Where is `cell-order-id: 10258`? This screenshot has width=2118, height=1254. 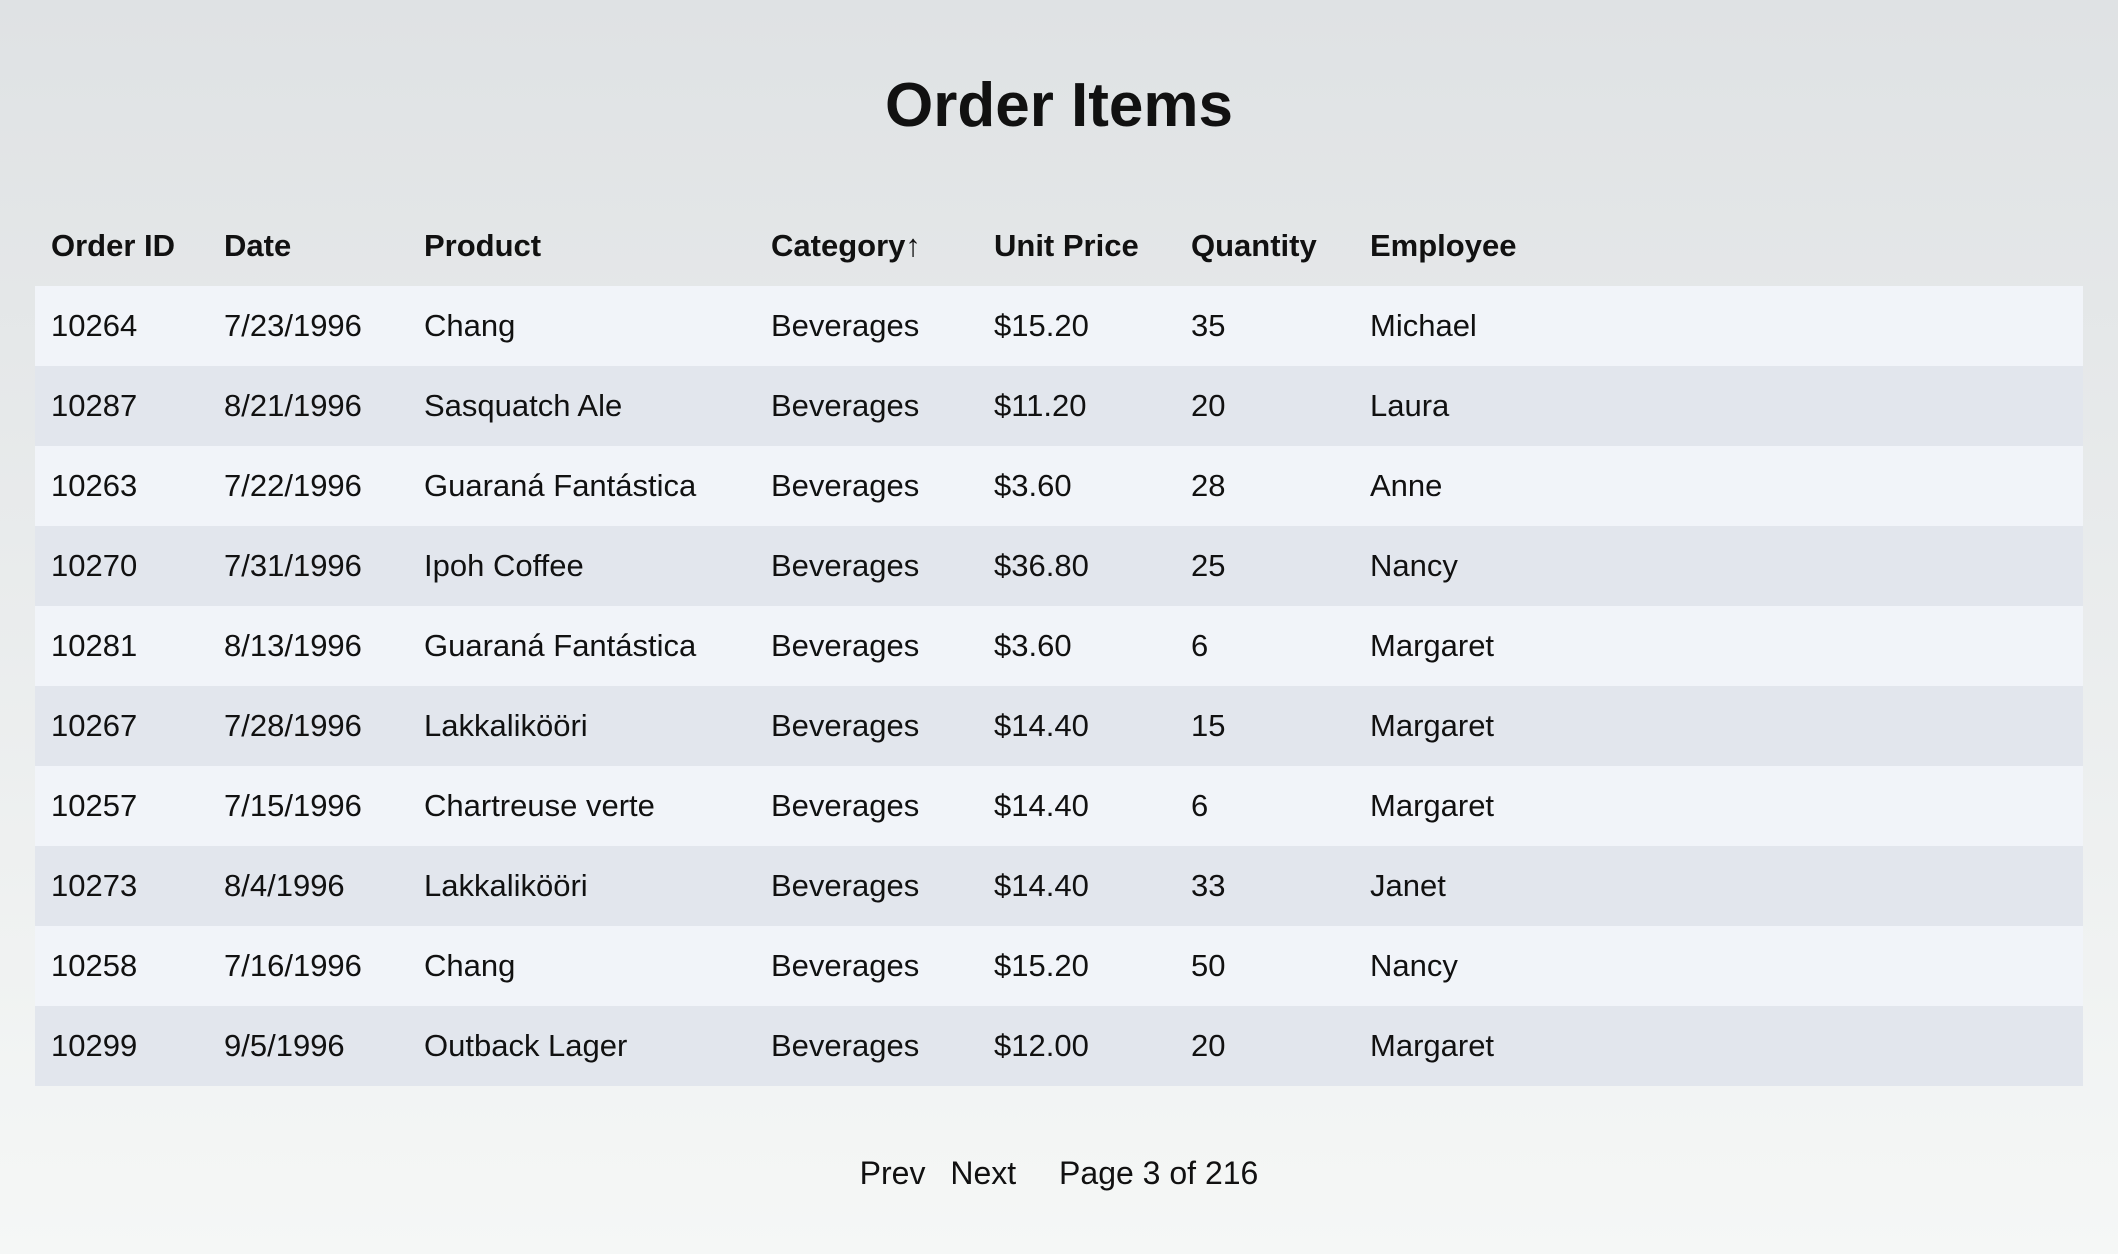 cell-order-id: 10258 is located at coordinates (94, 965).